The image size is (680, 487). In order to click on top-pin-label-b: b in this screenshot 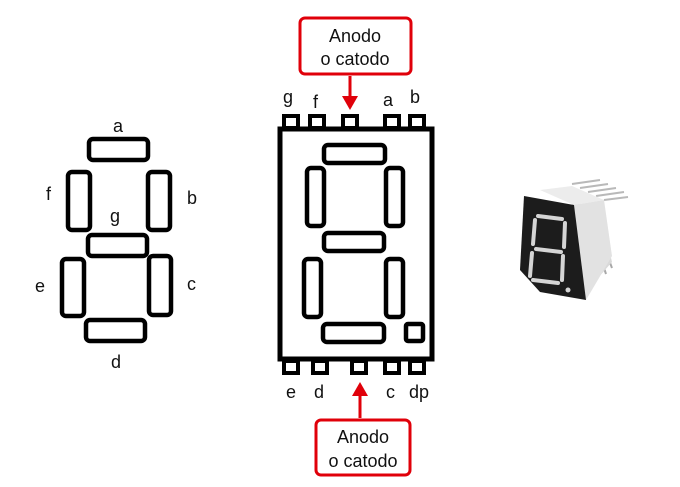, I will do `click(415, 97)`.